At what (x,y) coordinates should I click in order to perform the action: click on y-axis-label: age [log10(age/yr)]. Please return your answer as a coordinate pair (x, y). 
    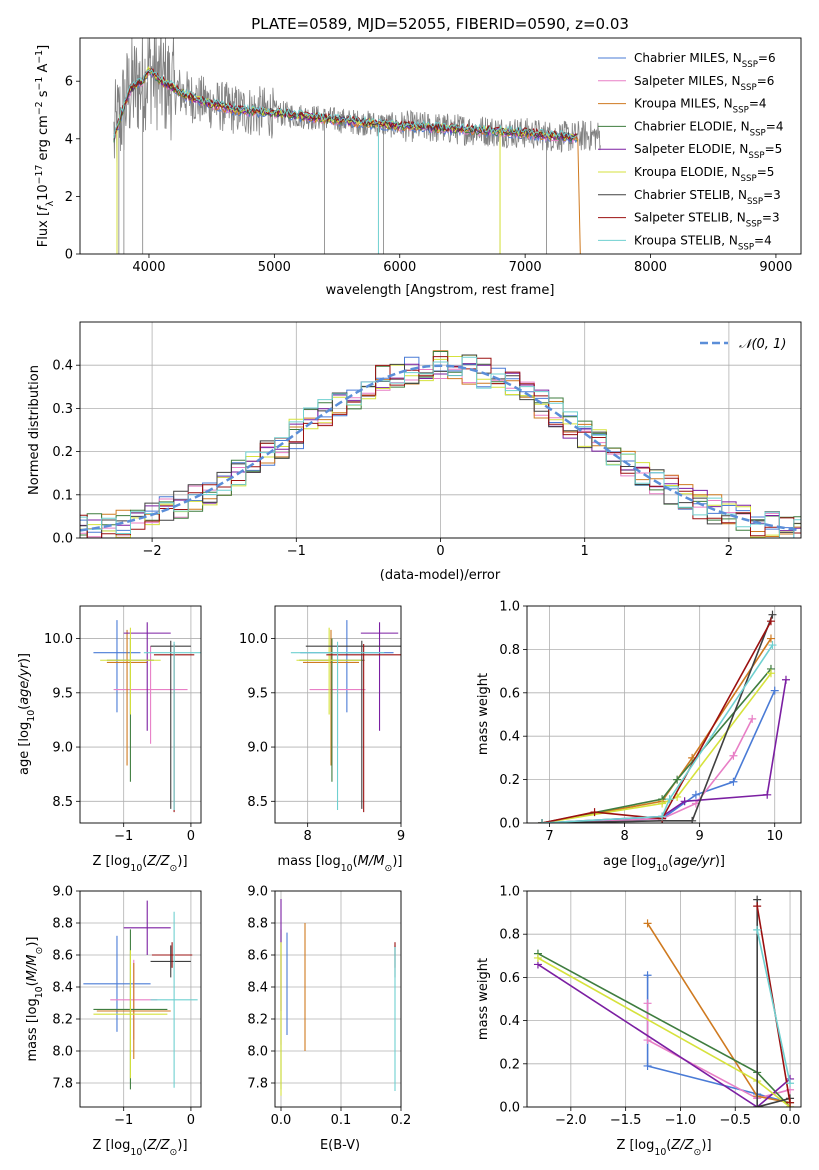
    Looking at the image, I should click on (27, 714).